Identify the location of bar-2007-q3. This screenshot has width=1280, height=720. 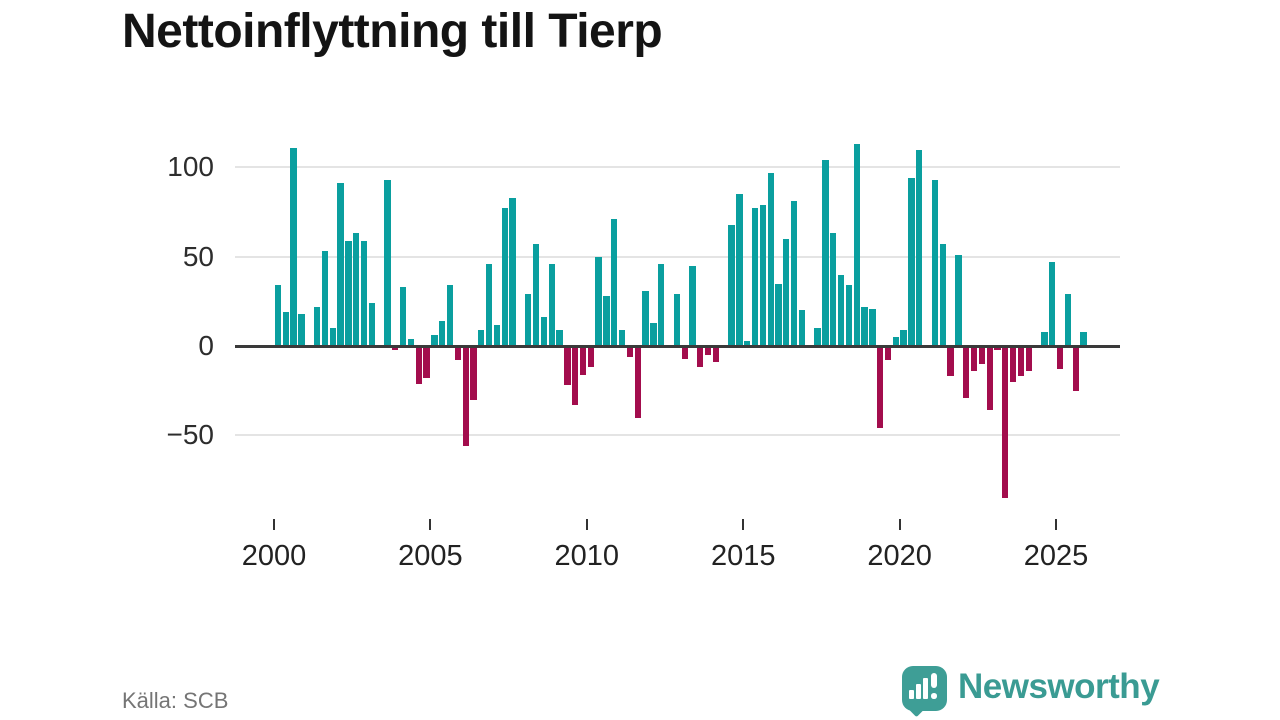
(512, 271).